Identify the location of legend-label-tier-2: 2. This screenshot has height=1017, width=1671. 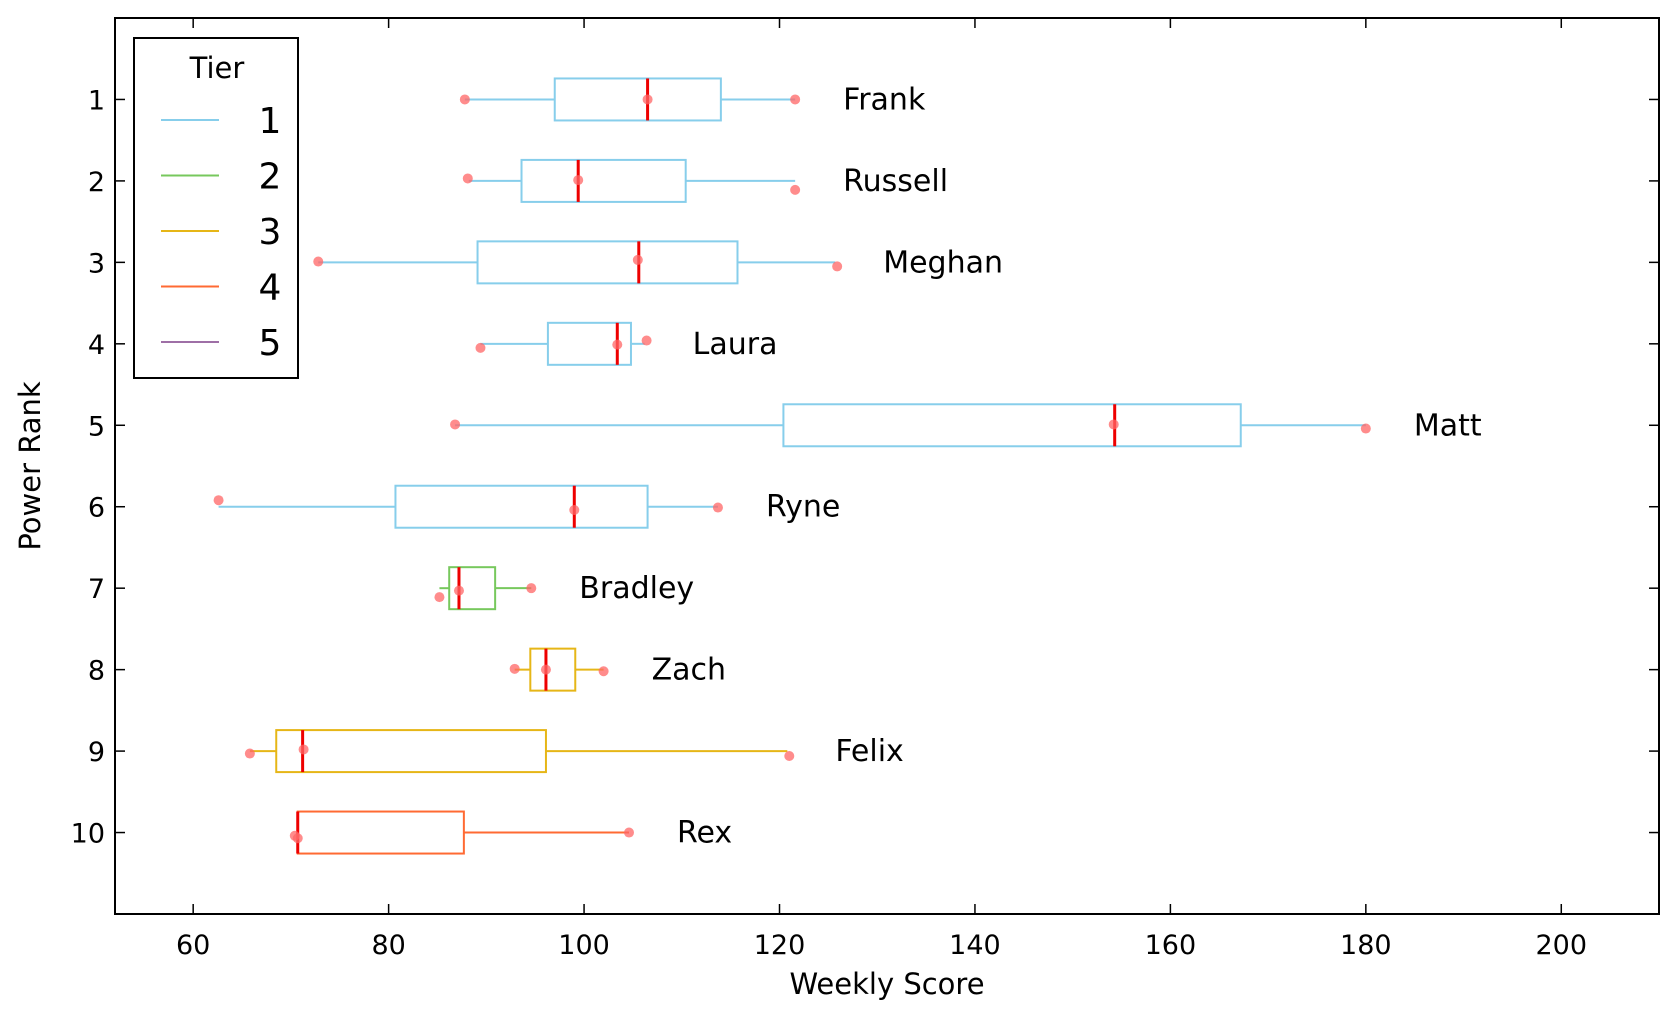
(270, 177).